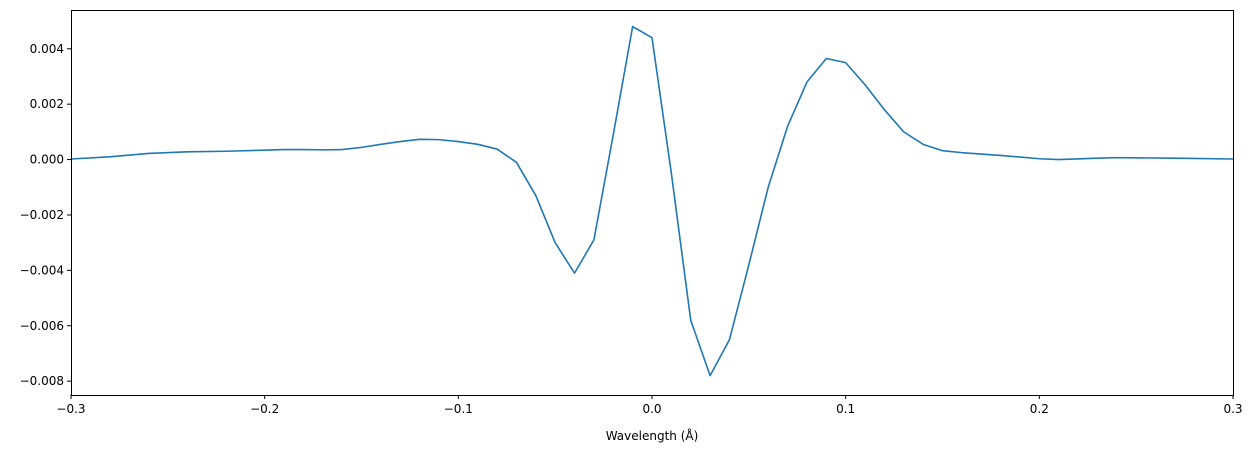 This screenshot has height=454, width=1254. What do you see at coordinates (47, 160) in the screenshot?
I see `y-tick-label: 0.000` at bounding box center [47, 160].